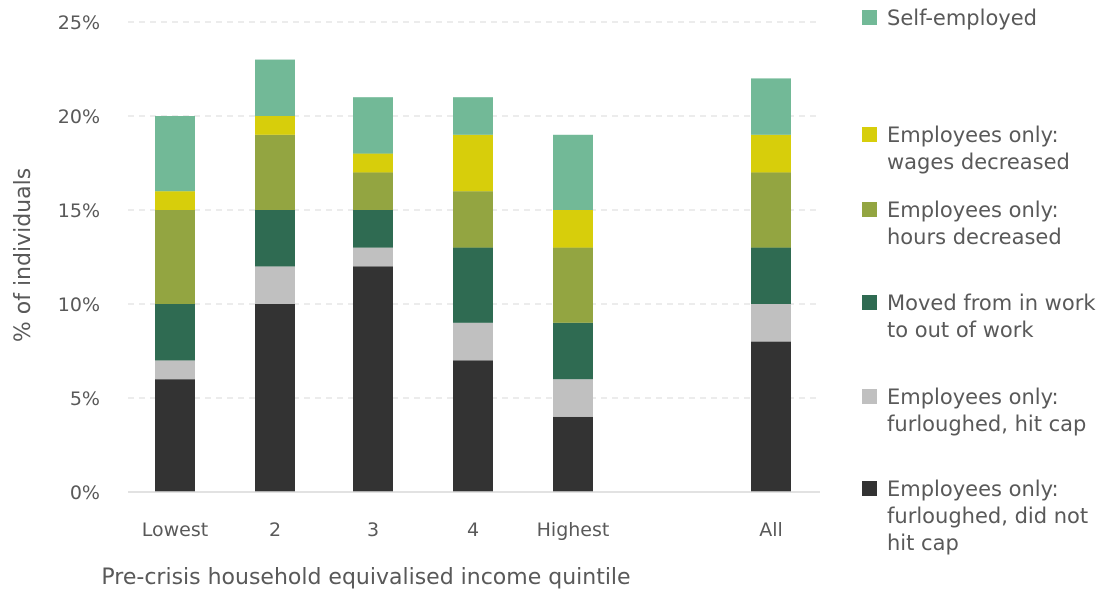  Describe the element at coordinates (974, 410) in the screenshot. I see `legend-item: Employees only: furloughed, hit cap` at that location.